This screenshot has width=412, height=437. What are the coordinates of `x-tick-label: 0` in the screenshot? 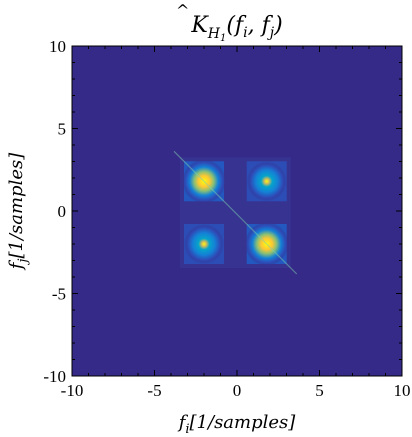 It's located at (237, 390).